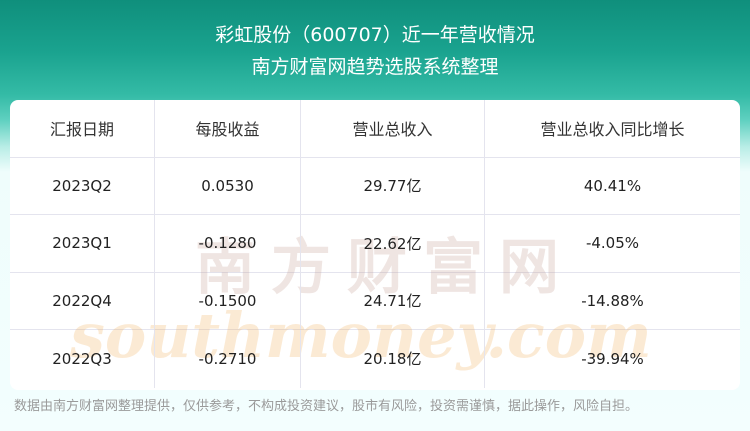 The height and width of the screenshot is (431, 750). Describe the element at coordinates (612, 185) in the screenshot. I see `cell-growth: 40.41%` at that location.